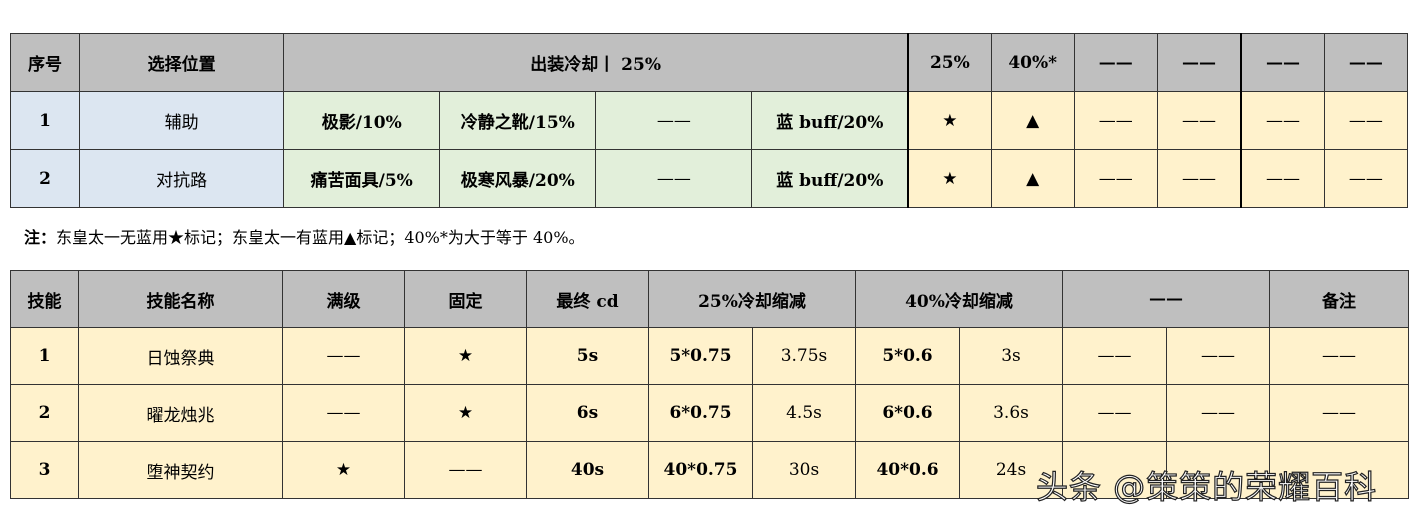 Image resolution: width=1422 pixels, height=523 pixels. I want to click on item-cell: 冷静之靴/15%, so click(518, 120).